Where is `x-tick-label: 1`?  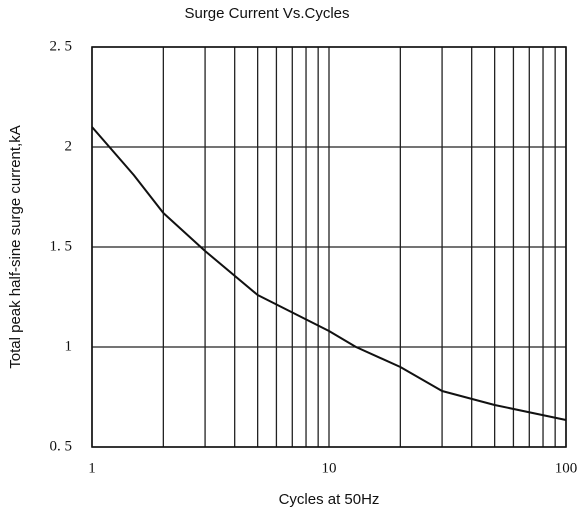
x-tick-label: 1 is located at coordinates (92, 468).